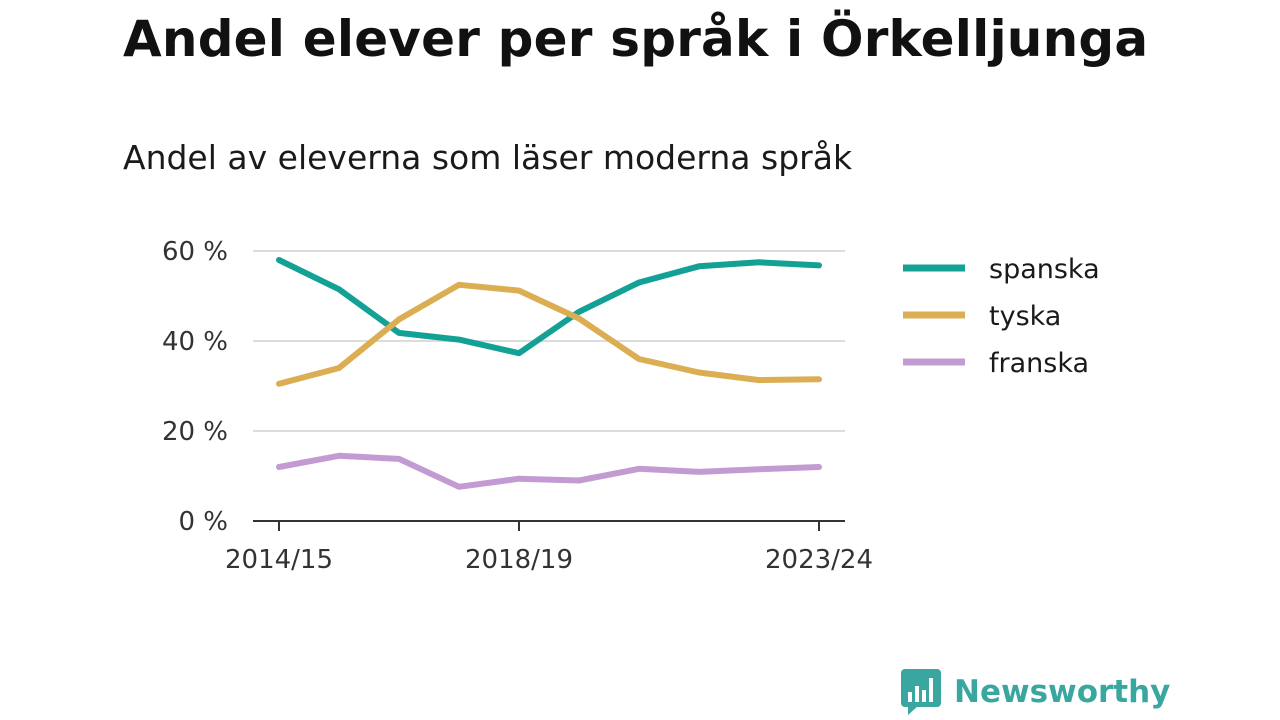  Describe the element at coordinates (1025, 316) in the screenshot. I see `legend-label-tyska: tyska` at that location.